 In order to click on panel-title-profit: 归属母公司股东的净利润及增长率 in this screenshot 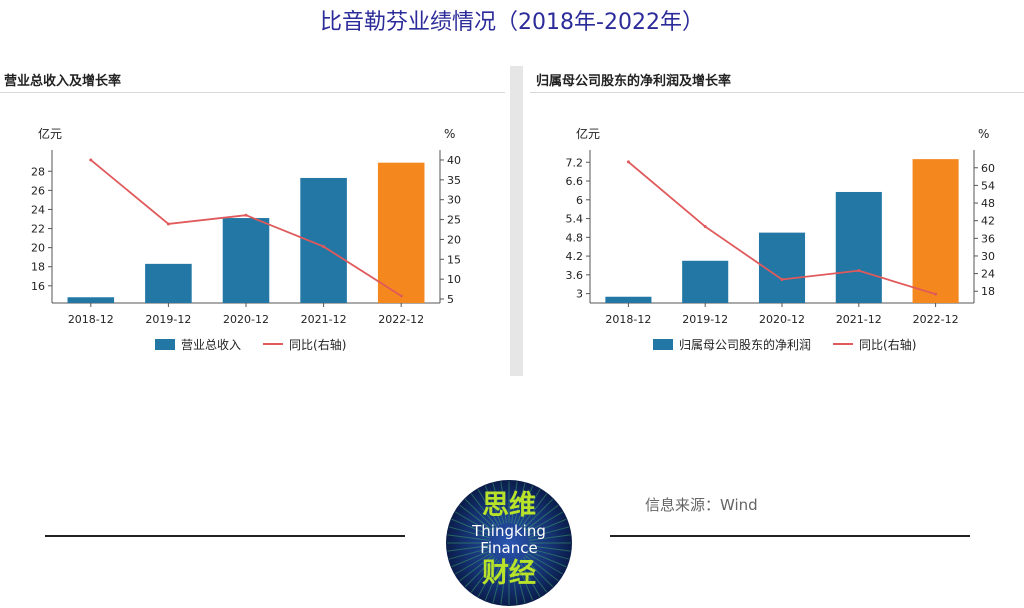, I will do `click(634, 81)`.